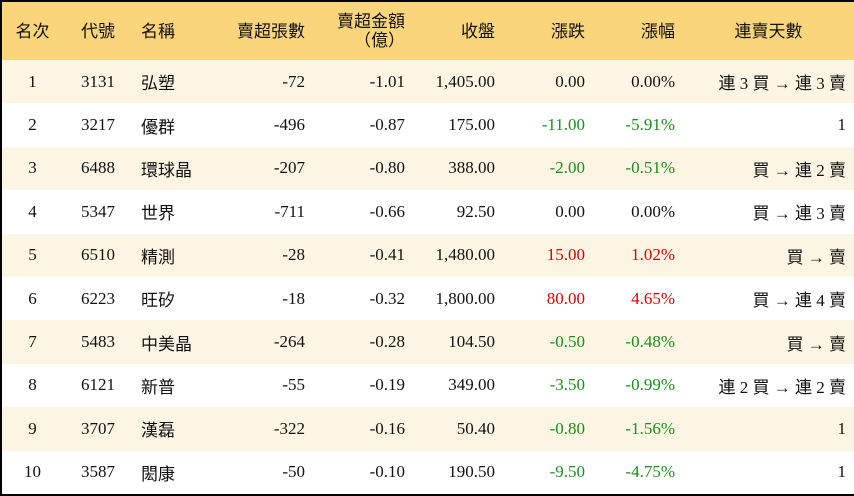 Image resolution: width=854 pixels, height=496 pixels. I want to click on table-cell: 5483, so click(98, 342).